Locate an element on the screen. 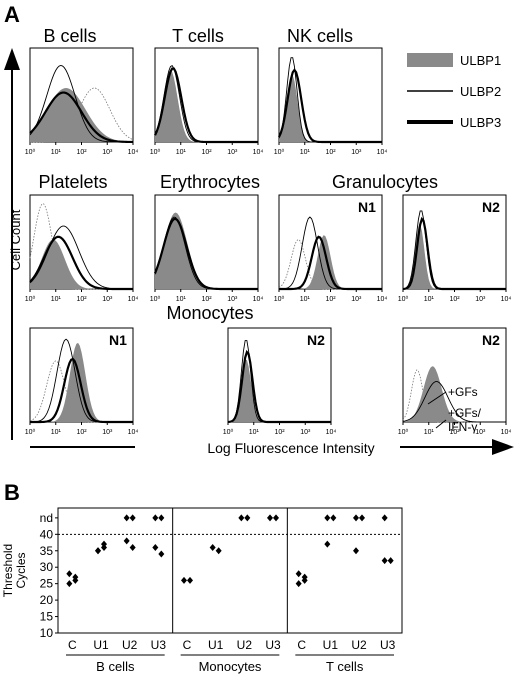 The image size is (520, 675). annotation-pointer-gfs is located at coordinates (437, 398).